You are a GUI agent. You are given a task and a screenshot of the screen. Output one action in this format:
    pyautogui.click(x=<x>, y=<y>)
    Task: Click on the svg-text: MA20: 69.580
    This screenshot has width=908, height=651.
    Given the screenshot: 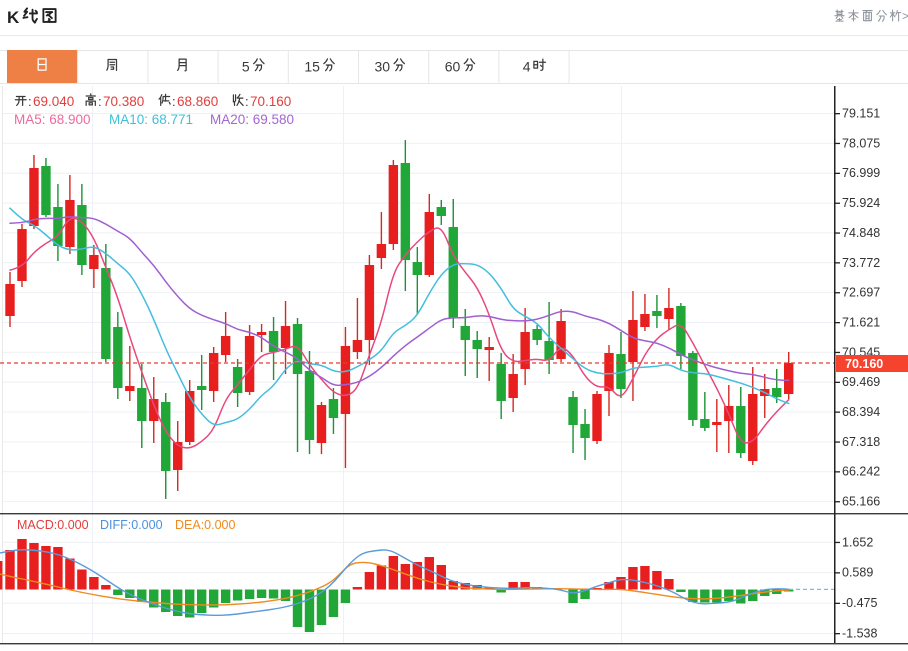 What is the action you would take?
    pyautogui.click(x=252, y=119)
    